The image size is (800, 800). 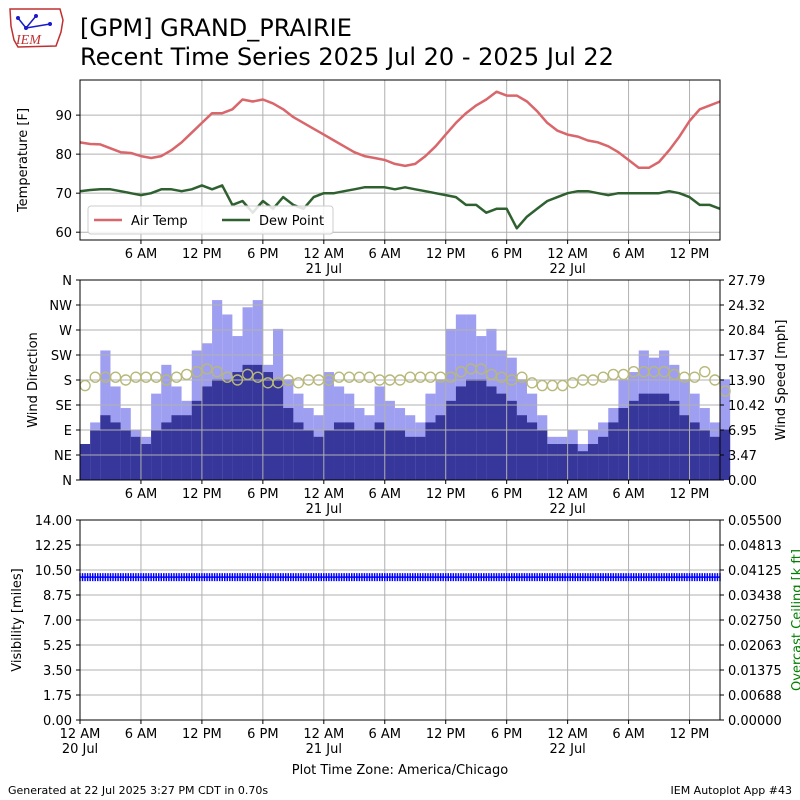 I want to click on wind-direction-tick-label: W, so click(x=65, y=331).